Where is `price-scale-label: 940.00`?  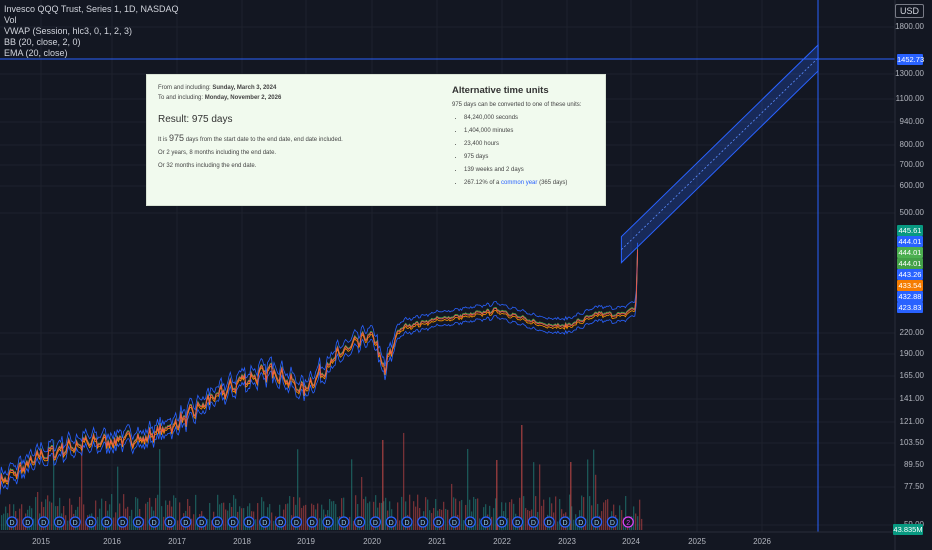 price-scale-label: 940.00 is located at coordinates (911, 121).